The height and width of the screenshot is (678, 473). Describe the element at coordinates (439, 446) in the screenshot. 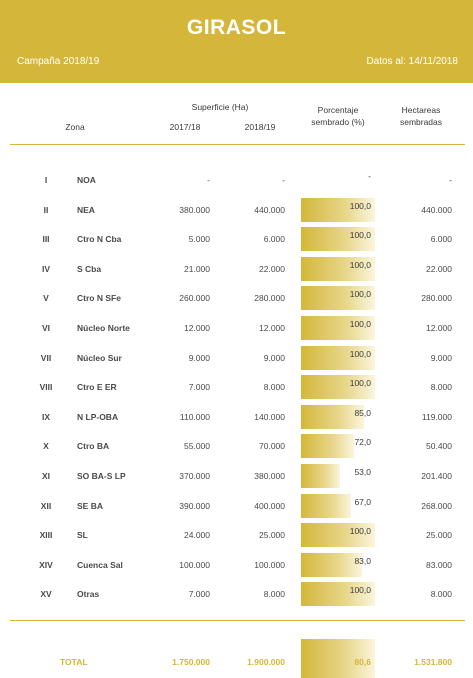

I see `row-hectareas: 50.400` at that location.